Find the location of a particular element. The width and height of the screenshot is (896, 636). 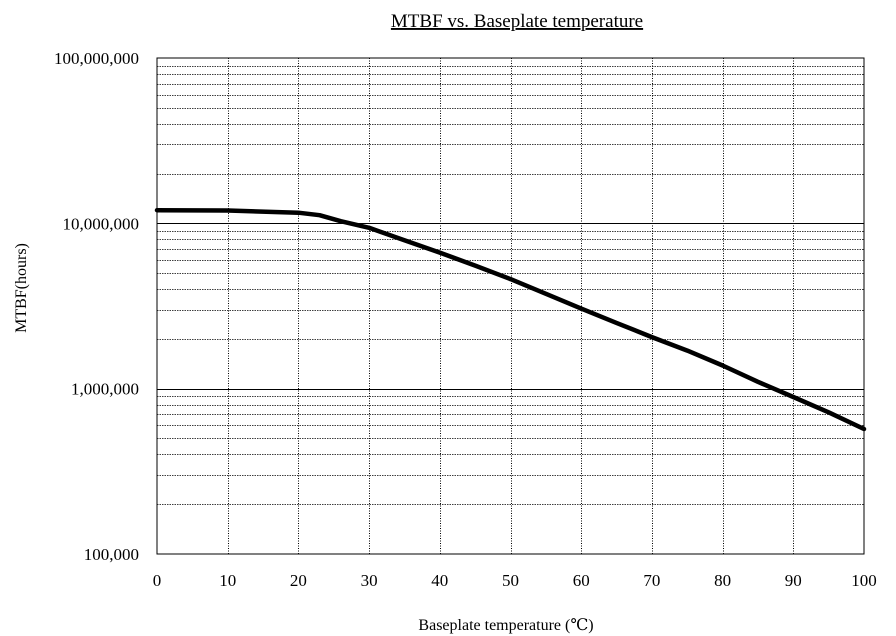

y-tick-label: 1,000,000 is located at coordinates (105, 389).